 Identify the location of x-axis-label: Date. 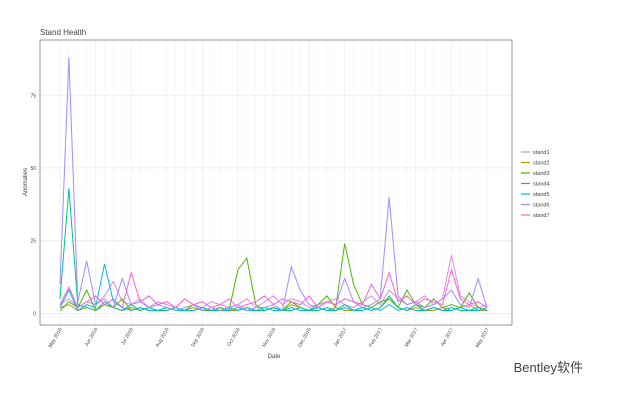
(274, 357).